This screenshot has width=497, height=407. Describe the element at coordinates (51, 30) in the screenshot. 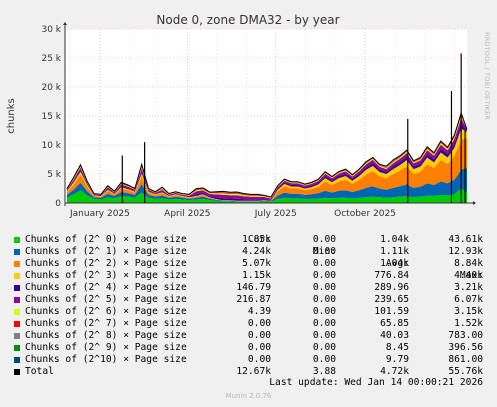

I see `y-tick-label: 30 k` at that location.